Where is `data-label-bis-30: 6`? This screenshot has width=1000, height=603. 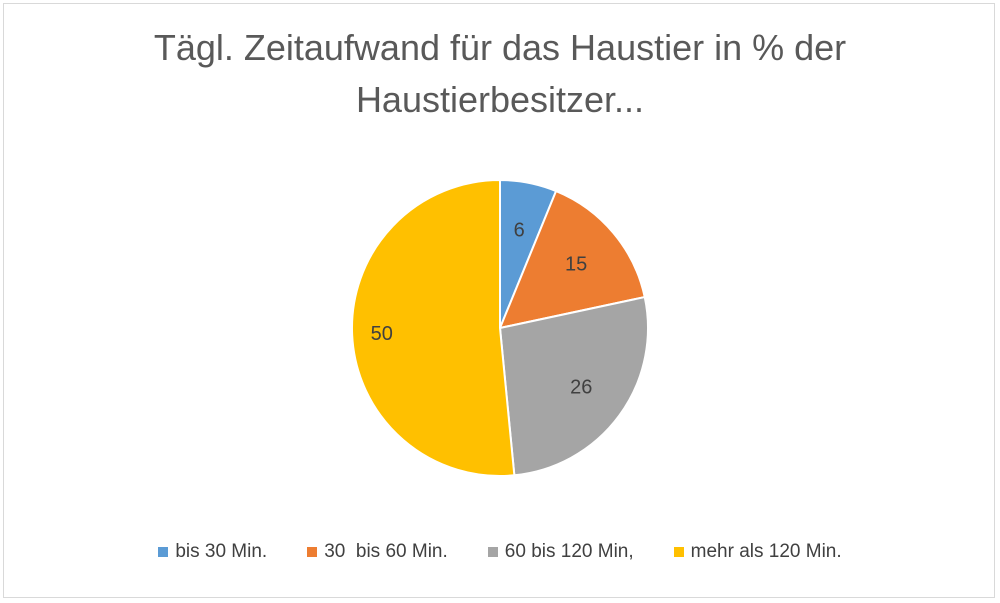 data-label-bis-30: 6 is located at coordinates (519, 231).